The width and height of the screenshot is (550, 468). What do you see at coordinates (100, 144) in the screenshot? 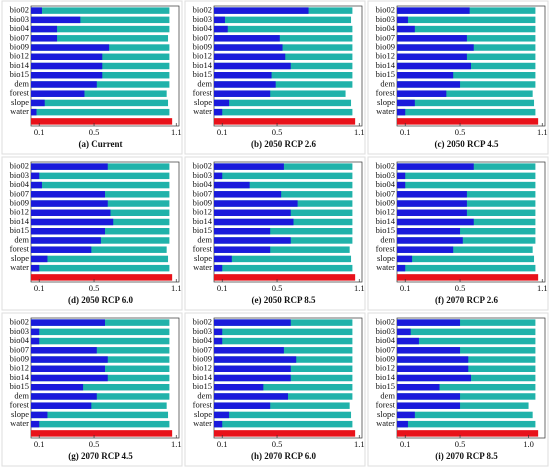
I see `panel-caption: (a) Current` at bounding box center [100, 144].